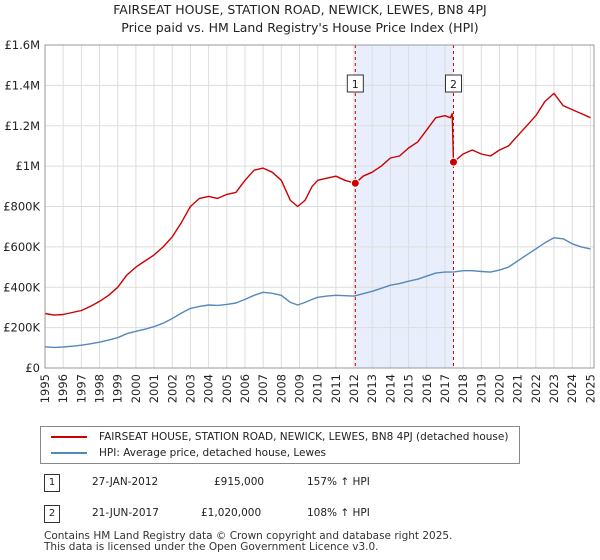 The height and width of the screenshot is (560, 600). Describe the element at coordinates (209, 388) in the screenshot. I see `x-tick-label: 2004` at that location.